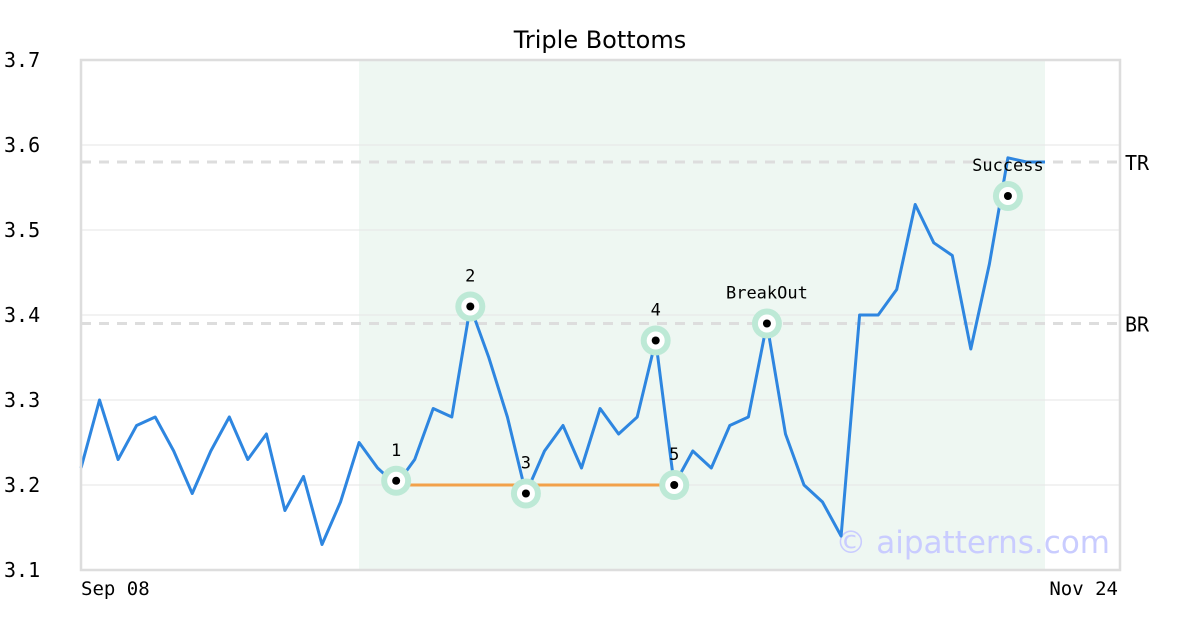 Image resolution: width=1200 pixels, height=630 pixels. I want to click on y-tick-label: 3.3, so click(22, 400).